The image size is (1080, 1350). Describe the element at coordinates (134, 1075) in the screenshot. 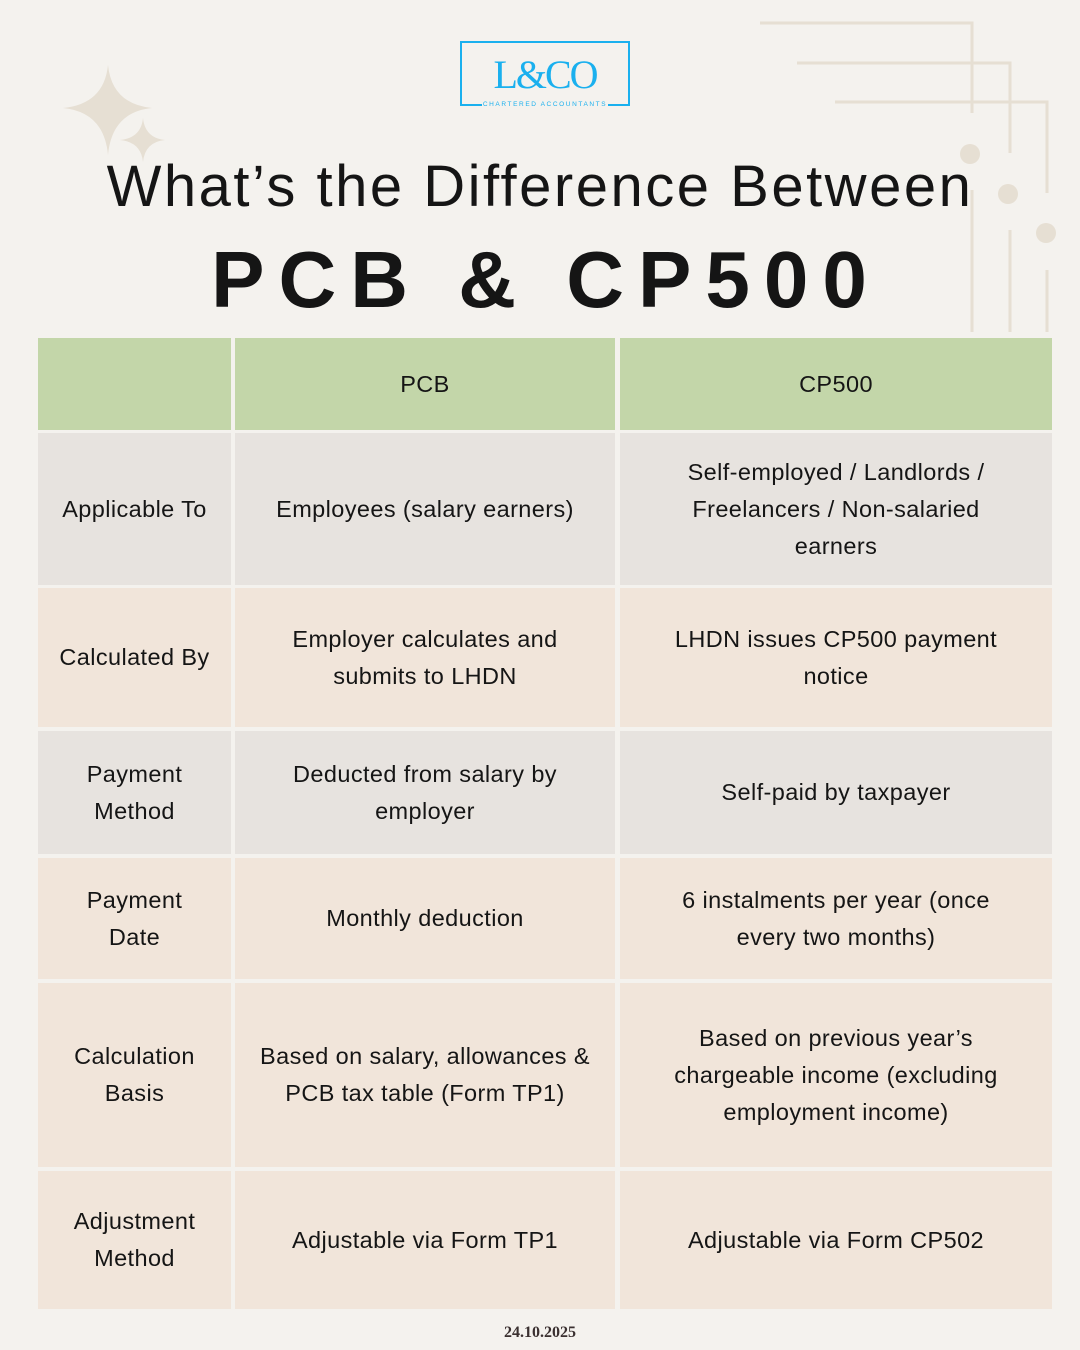

I see `row-label: Calculation Basis` at that location.